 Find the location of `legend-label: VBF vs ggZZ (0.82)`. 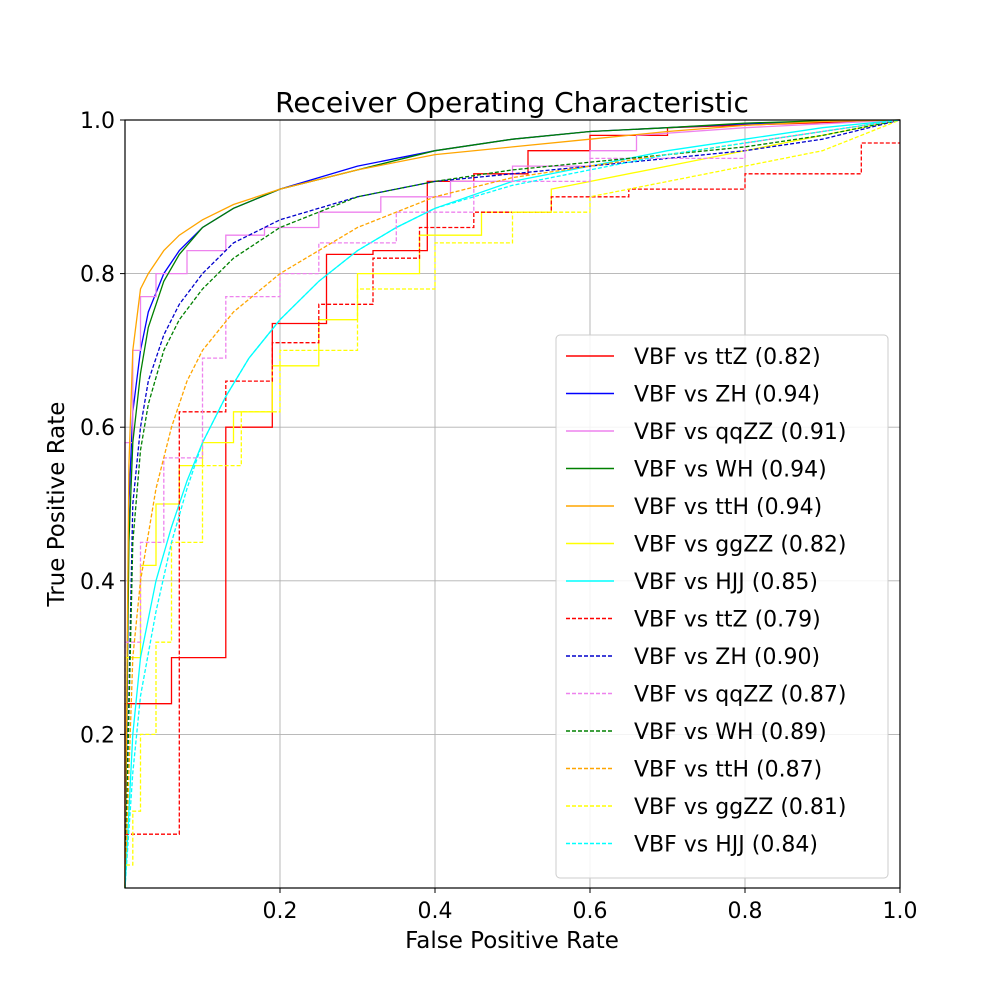

legend-label: VBF vs ggZZ (0.82) is located at coordinates (740, 545).